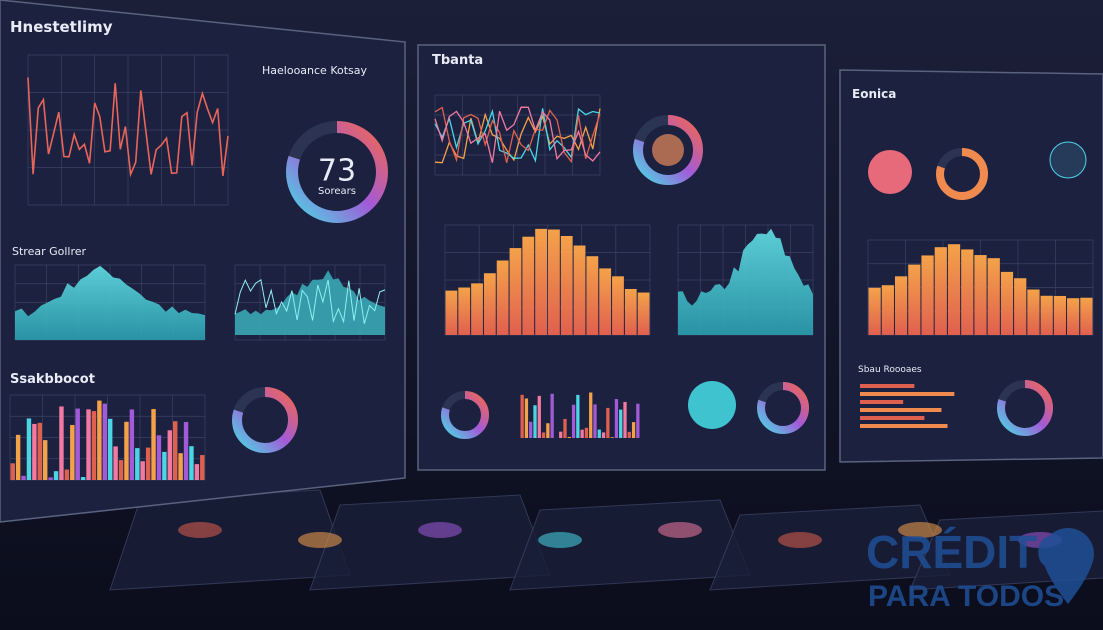 This screenshot has height=630, width=1103. What do you see at coordinates (606, 540) in the screenshot?
I see `decor` at bounding box center [606, 540].